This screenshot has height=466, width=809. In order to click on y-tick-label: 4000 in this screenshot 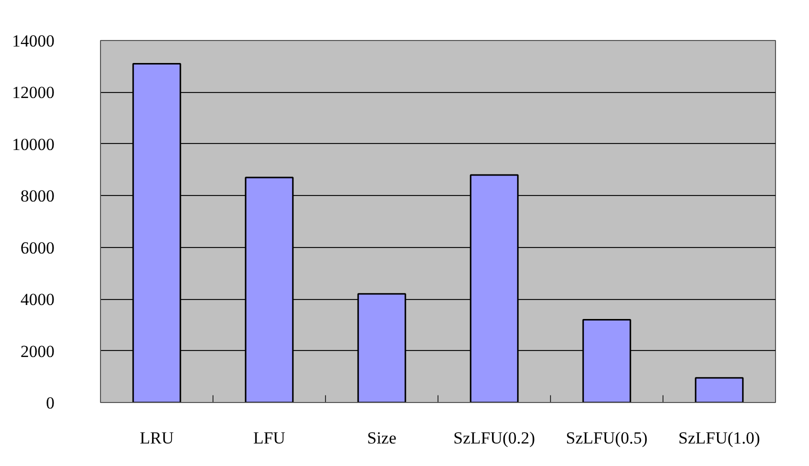, I will do `click(37, 300)`.